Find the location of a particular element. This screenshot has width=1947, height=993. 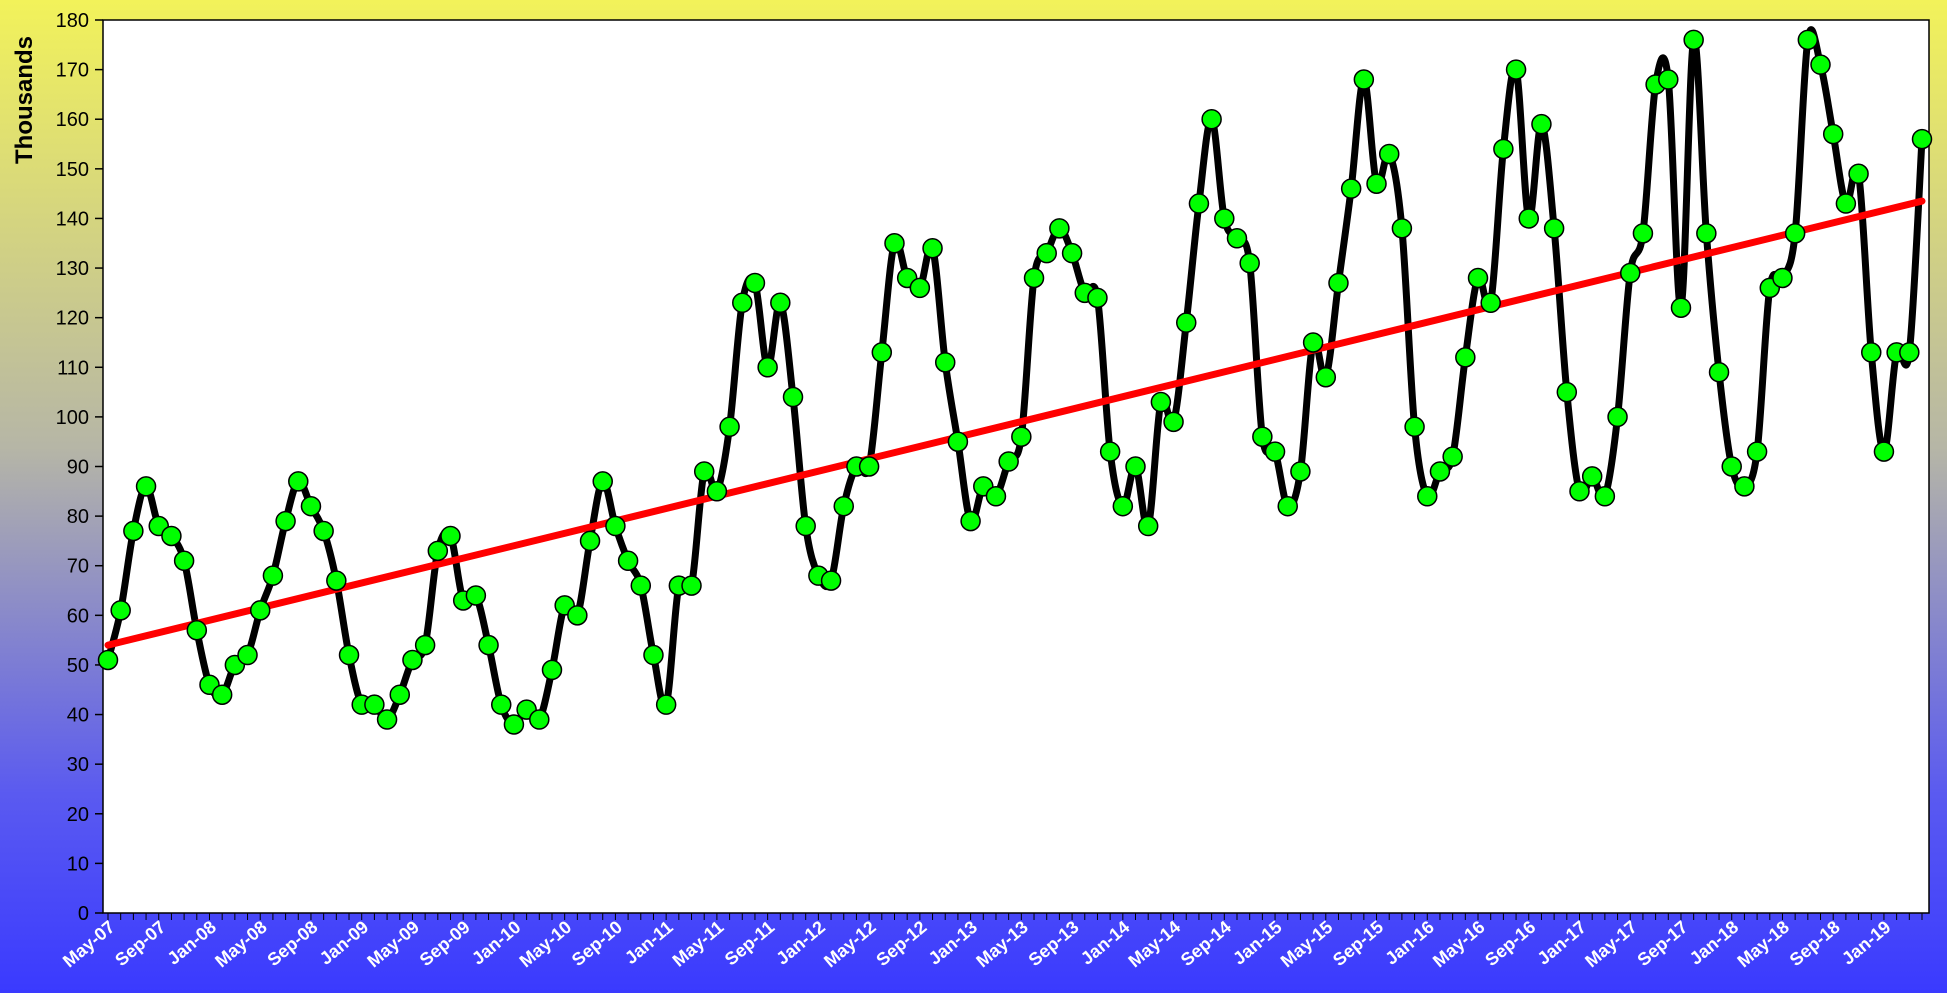

x-tick-label: Sep-15 is located at coordinates (1358, 943).